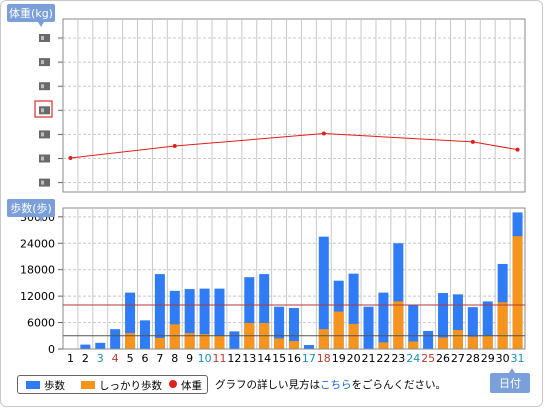 The image size is (545, 409). I want to click on weight-badge: 体重(kg), so click(31, 15).